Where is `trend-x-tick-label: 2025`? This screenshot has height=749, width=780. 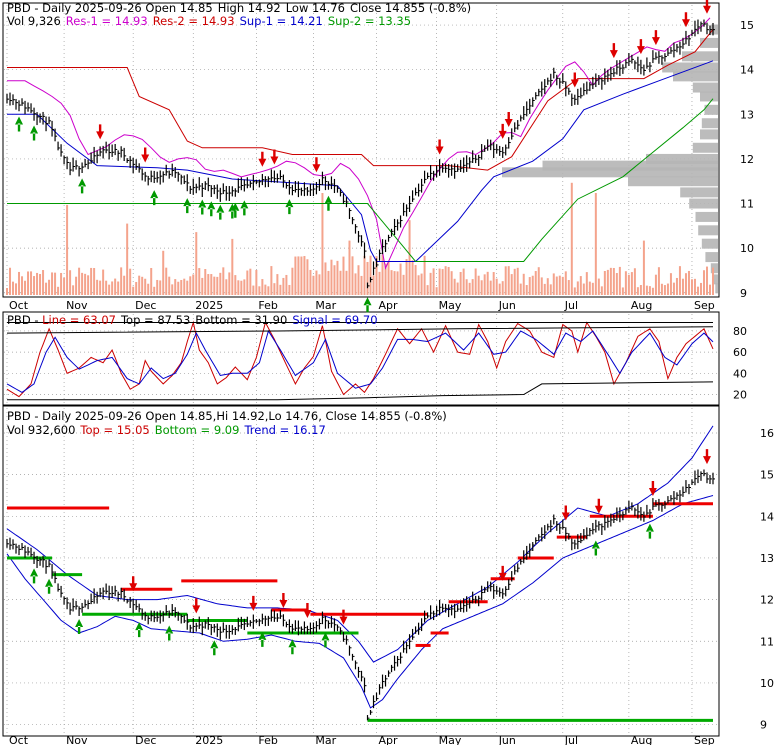
trend-x-tick-label: 2025 is located at coordinates (209, 739).